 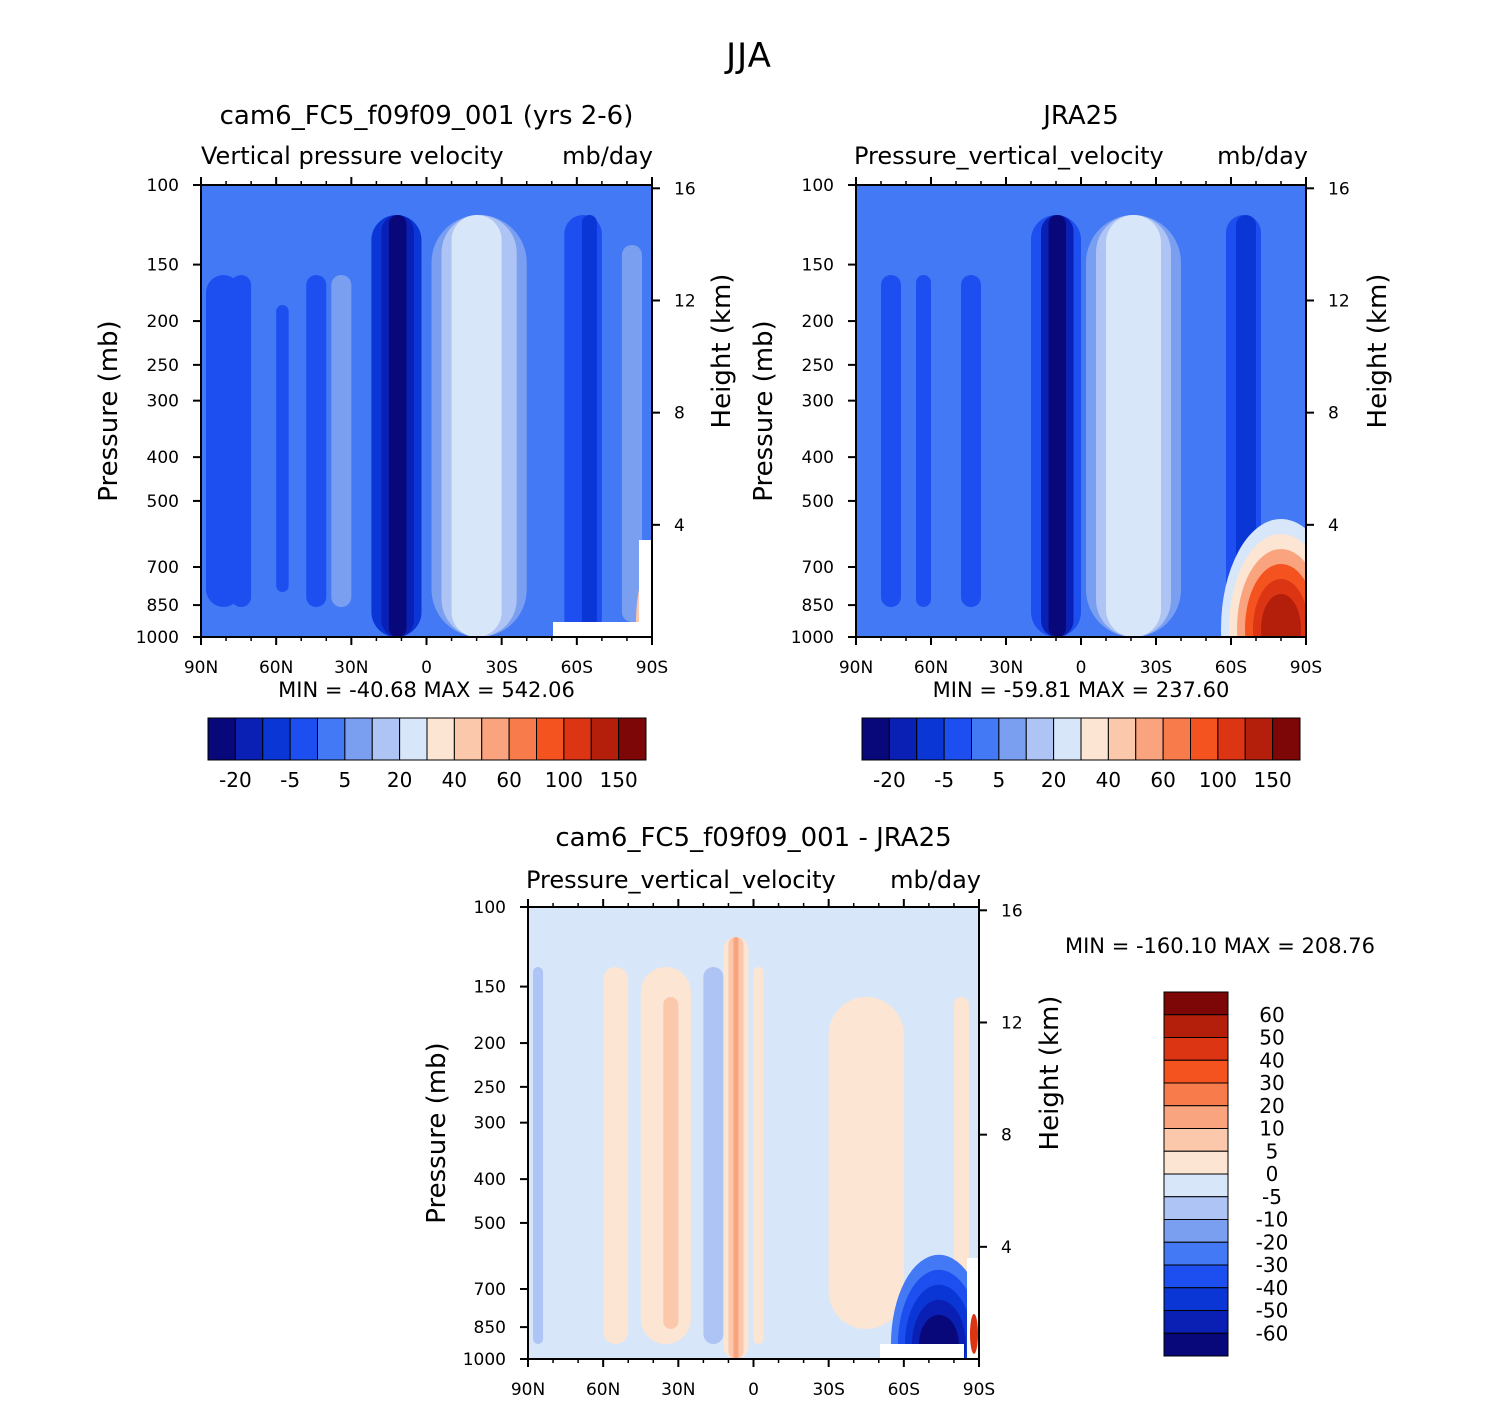 What do you see at coordinates (904, 1390) in the screenshot?
I see `x-tick-label: 60S` at bounding box center [904, 1390].